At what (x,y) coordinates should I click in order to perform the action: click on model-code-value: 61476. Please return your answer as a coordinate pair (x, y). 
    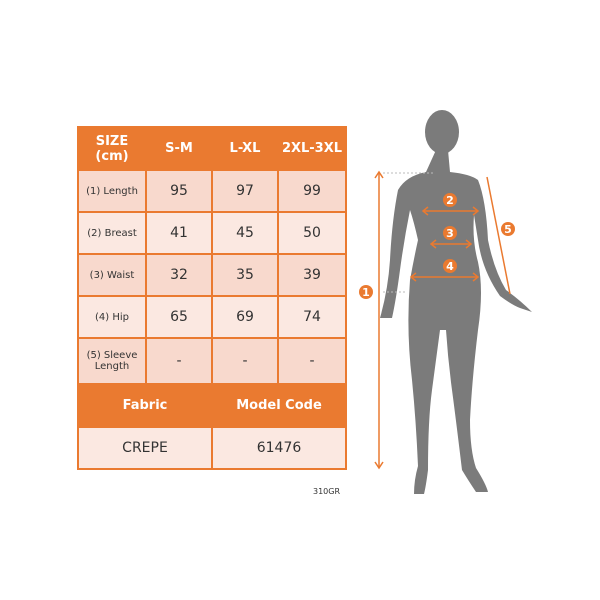
    Looking at the image, I should click on (279, 448).